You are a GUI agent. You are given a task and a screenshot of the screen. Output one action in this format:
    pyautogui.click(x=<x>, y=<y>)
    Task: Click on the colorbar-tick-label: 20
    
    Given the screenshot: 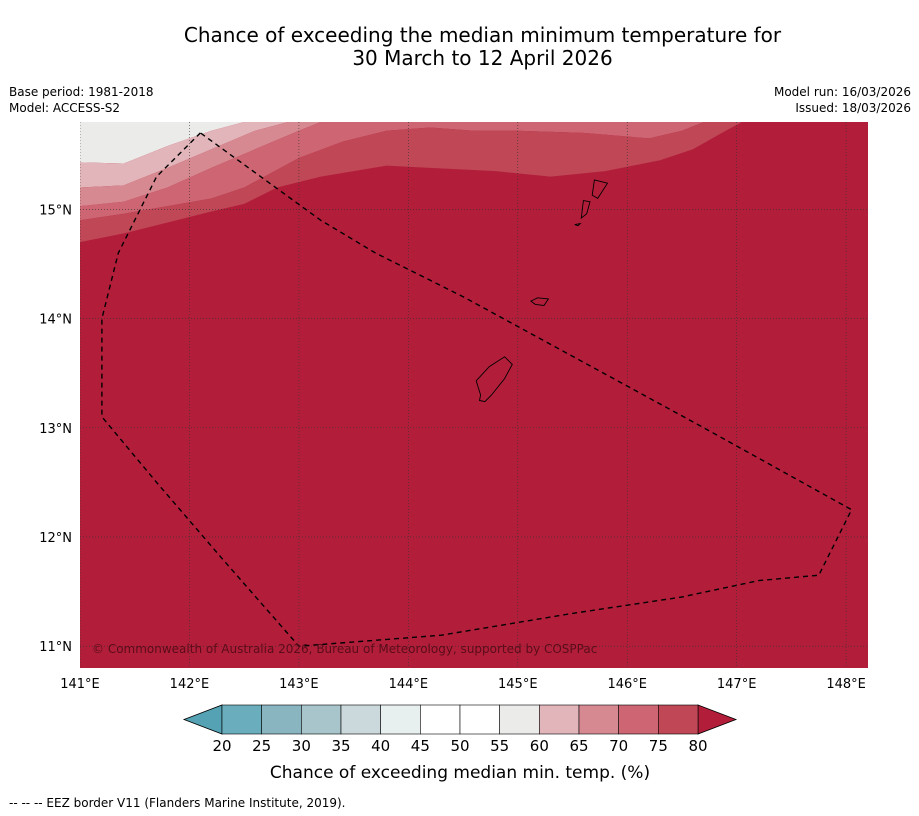 What is the action you would take?
    pyautogui.click(x=221, y=746)
    